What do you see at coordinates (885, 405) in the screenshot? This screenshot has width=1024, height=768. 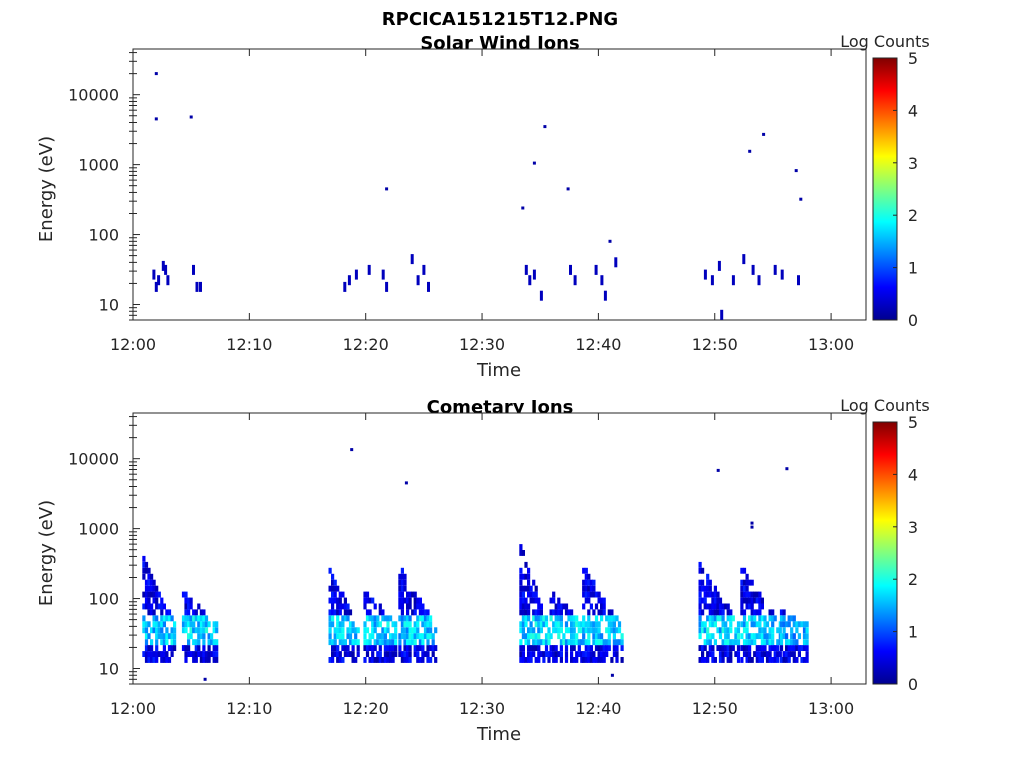 I see `colorbar-label: Log Counts` at bounding box center [885, 405].